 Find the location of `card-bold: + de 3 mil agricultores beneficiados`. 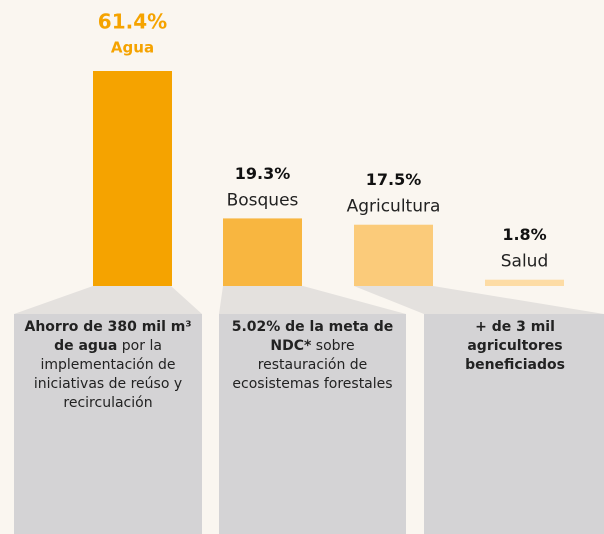

card-bold: + de 3 mil agricultores beneficiados is located at coordinates (515, 346).